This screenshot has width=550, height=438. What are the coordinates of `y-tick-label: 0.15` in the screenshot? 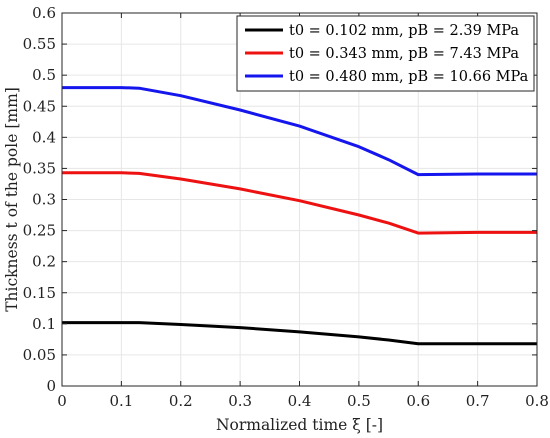 It's located at (39, 293).